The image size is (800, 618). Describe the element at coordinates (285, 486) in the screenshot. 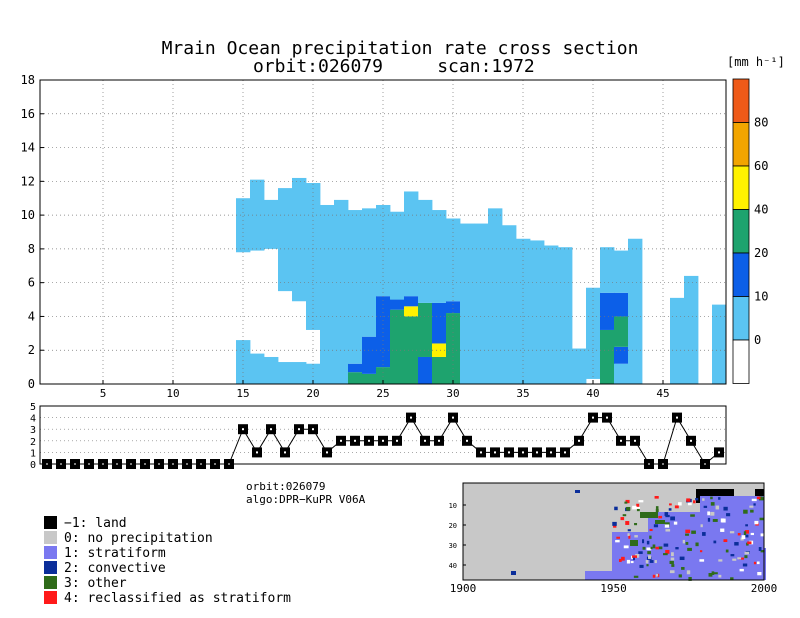

I see `info-orbit: orbit:026079` at that location.